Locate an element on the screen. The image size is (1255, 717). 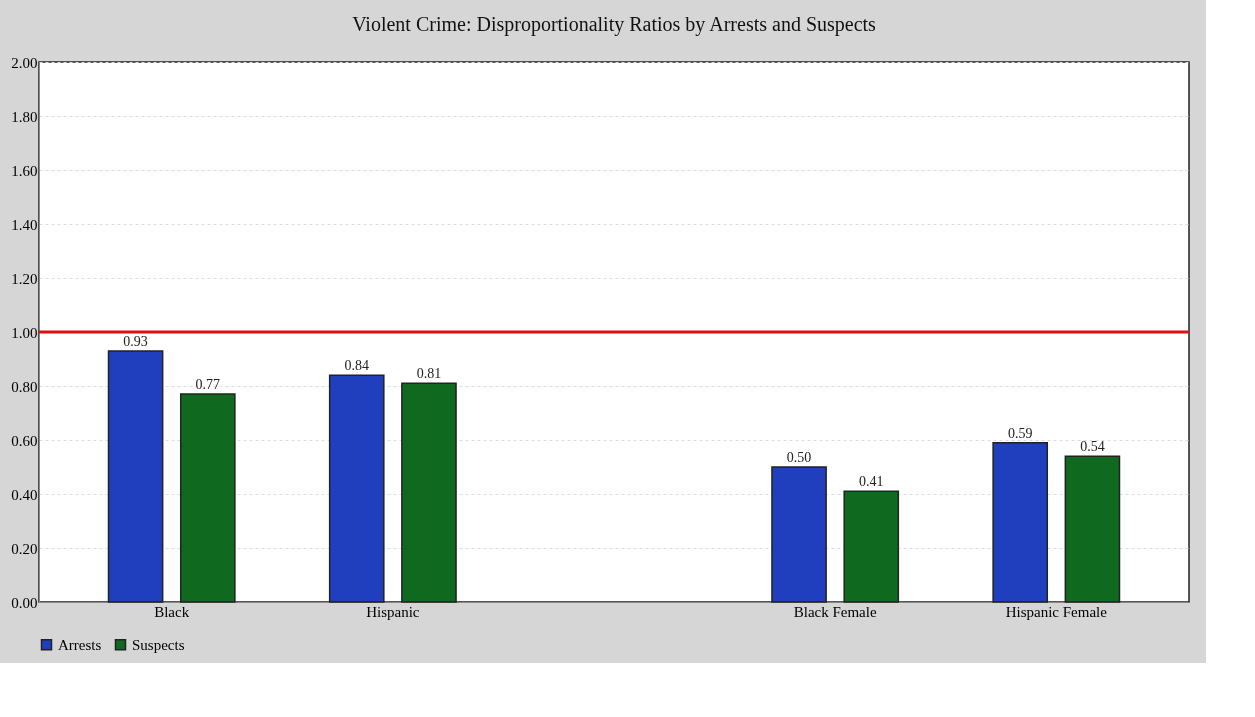
y-tick-label: 0.20 is located at coordinates (24, 548).